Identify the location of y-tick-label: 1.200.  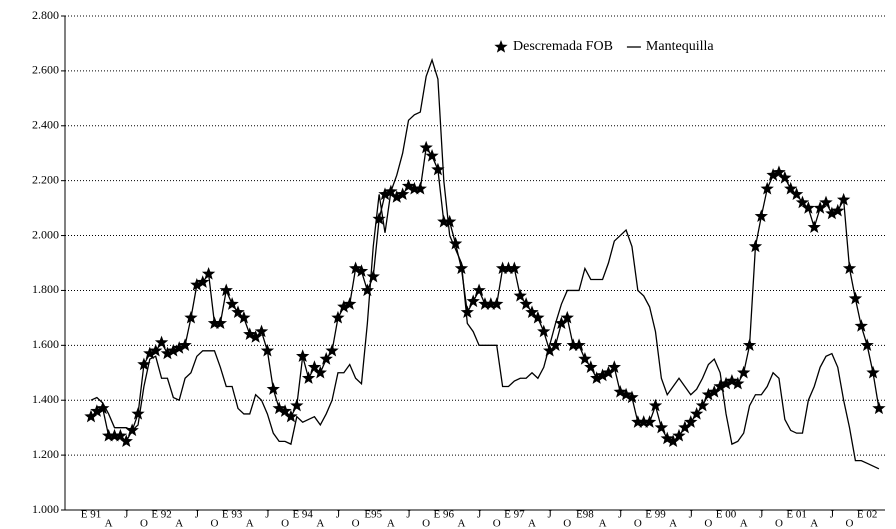
(45, 454).